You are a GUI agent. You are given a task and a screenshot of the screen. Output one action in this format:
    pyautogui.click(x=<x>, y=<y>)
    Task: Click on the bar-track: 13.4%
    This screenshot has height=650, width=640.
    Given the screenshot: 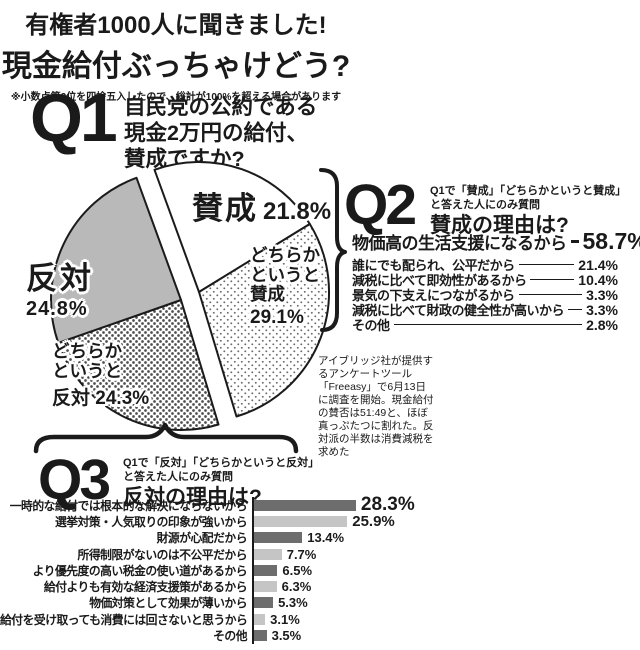 What is the action you would take?
    pyautogui.click(x=298, y=537)
    